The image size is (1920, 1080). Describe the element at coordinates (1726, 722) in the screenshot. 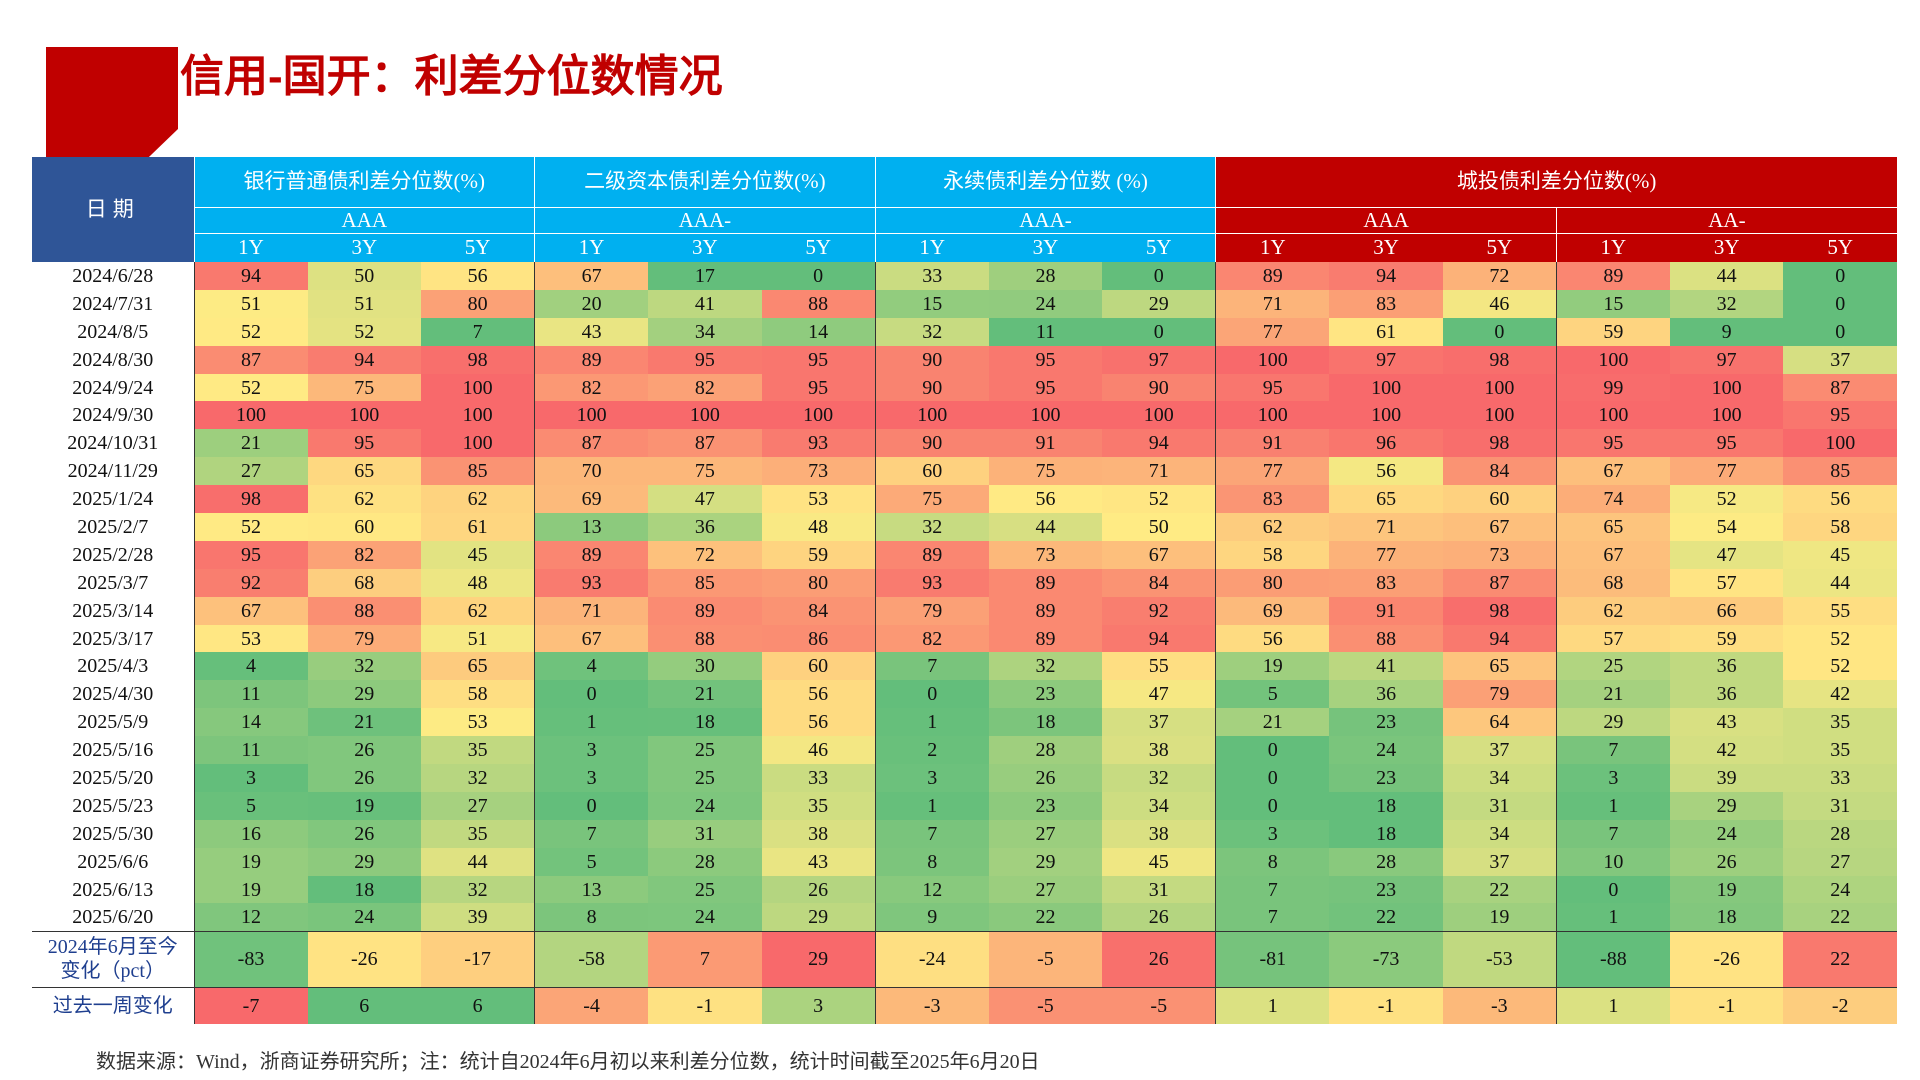

I see `value-cell: 43` at that location.